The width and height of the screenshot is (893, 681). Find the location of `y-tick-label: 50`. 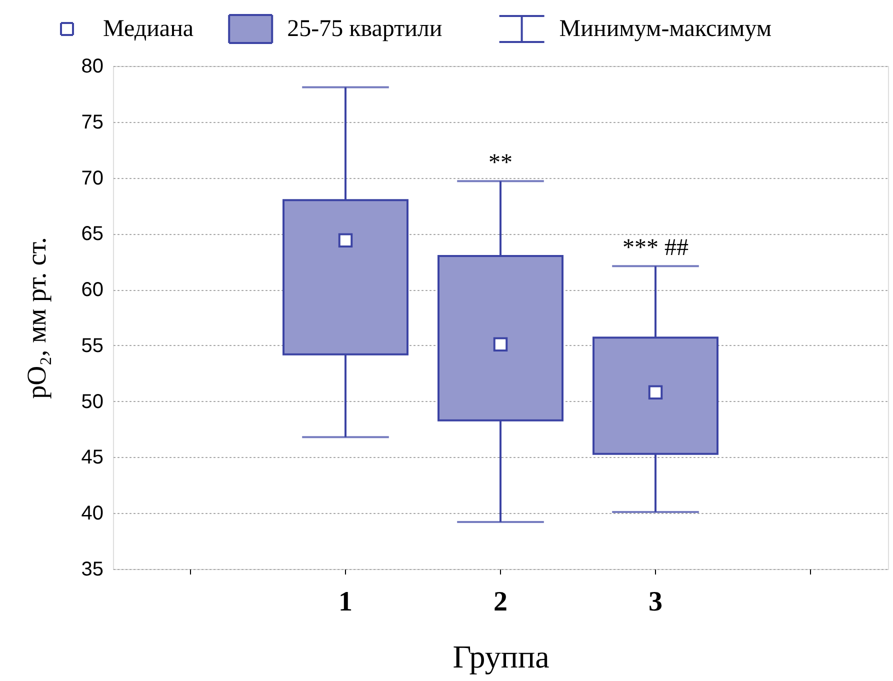

y-tick-label: 50 is located at coordinates (92, 401).